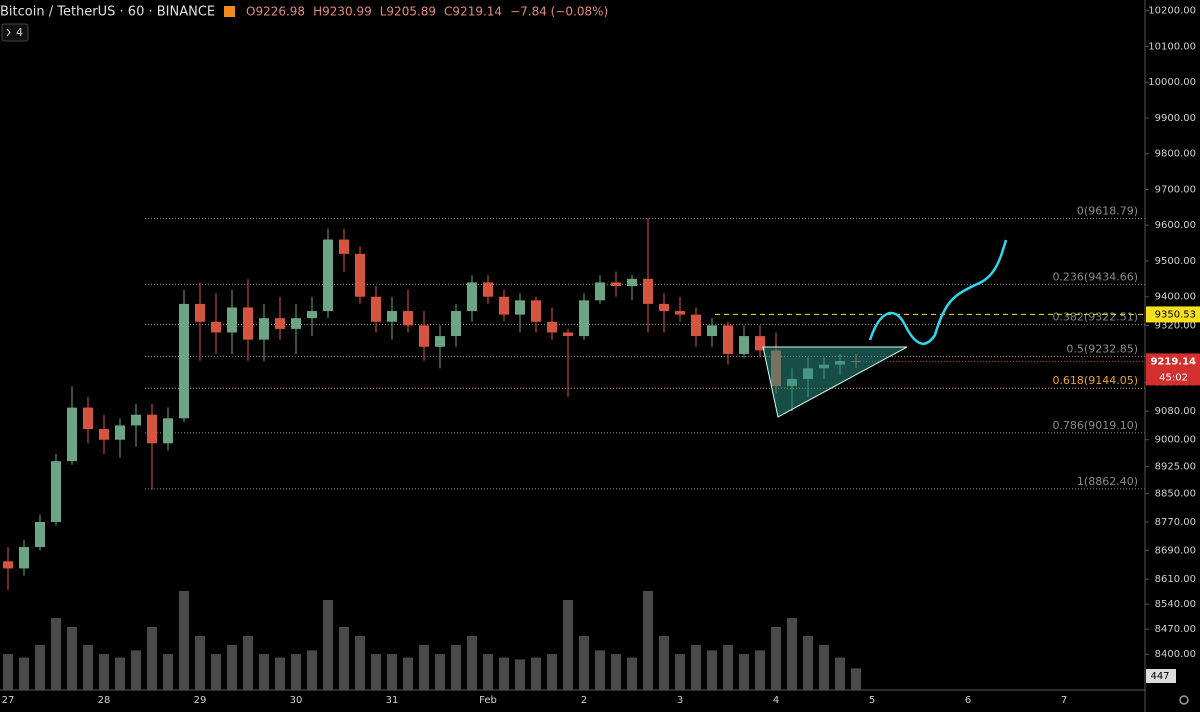 The height and width of the screenshot is (712, 1200). I want to click on y-tick-label: 9000.00, so click(1175, 440).